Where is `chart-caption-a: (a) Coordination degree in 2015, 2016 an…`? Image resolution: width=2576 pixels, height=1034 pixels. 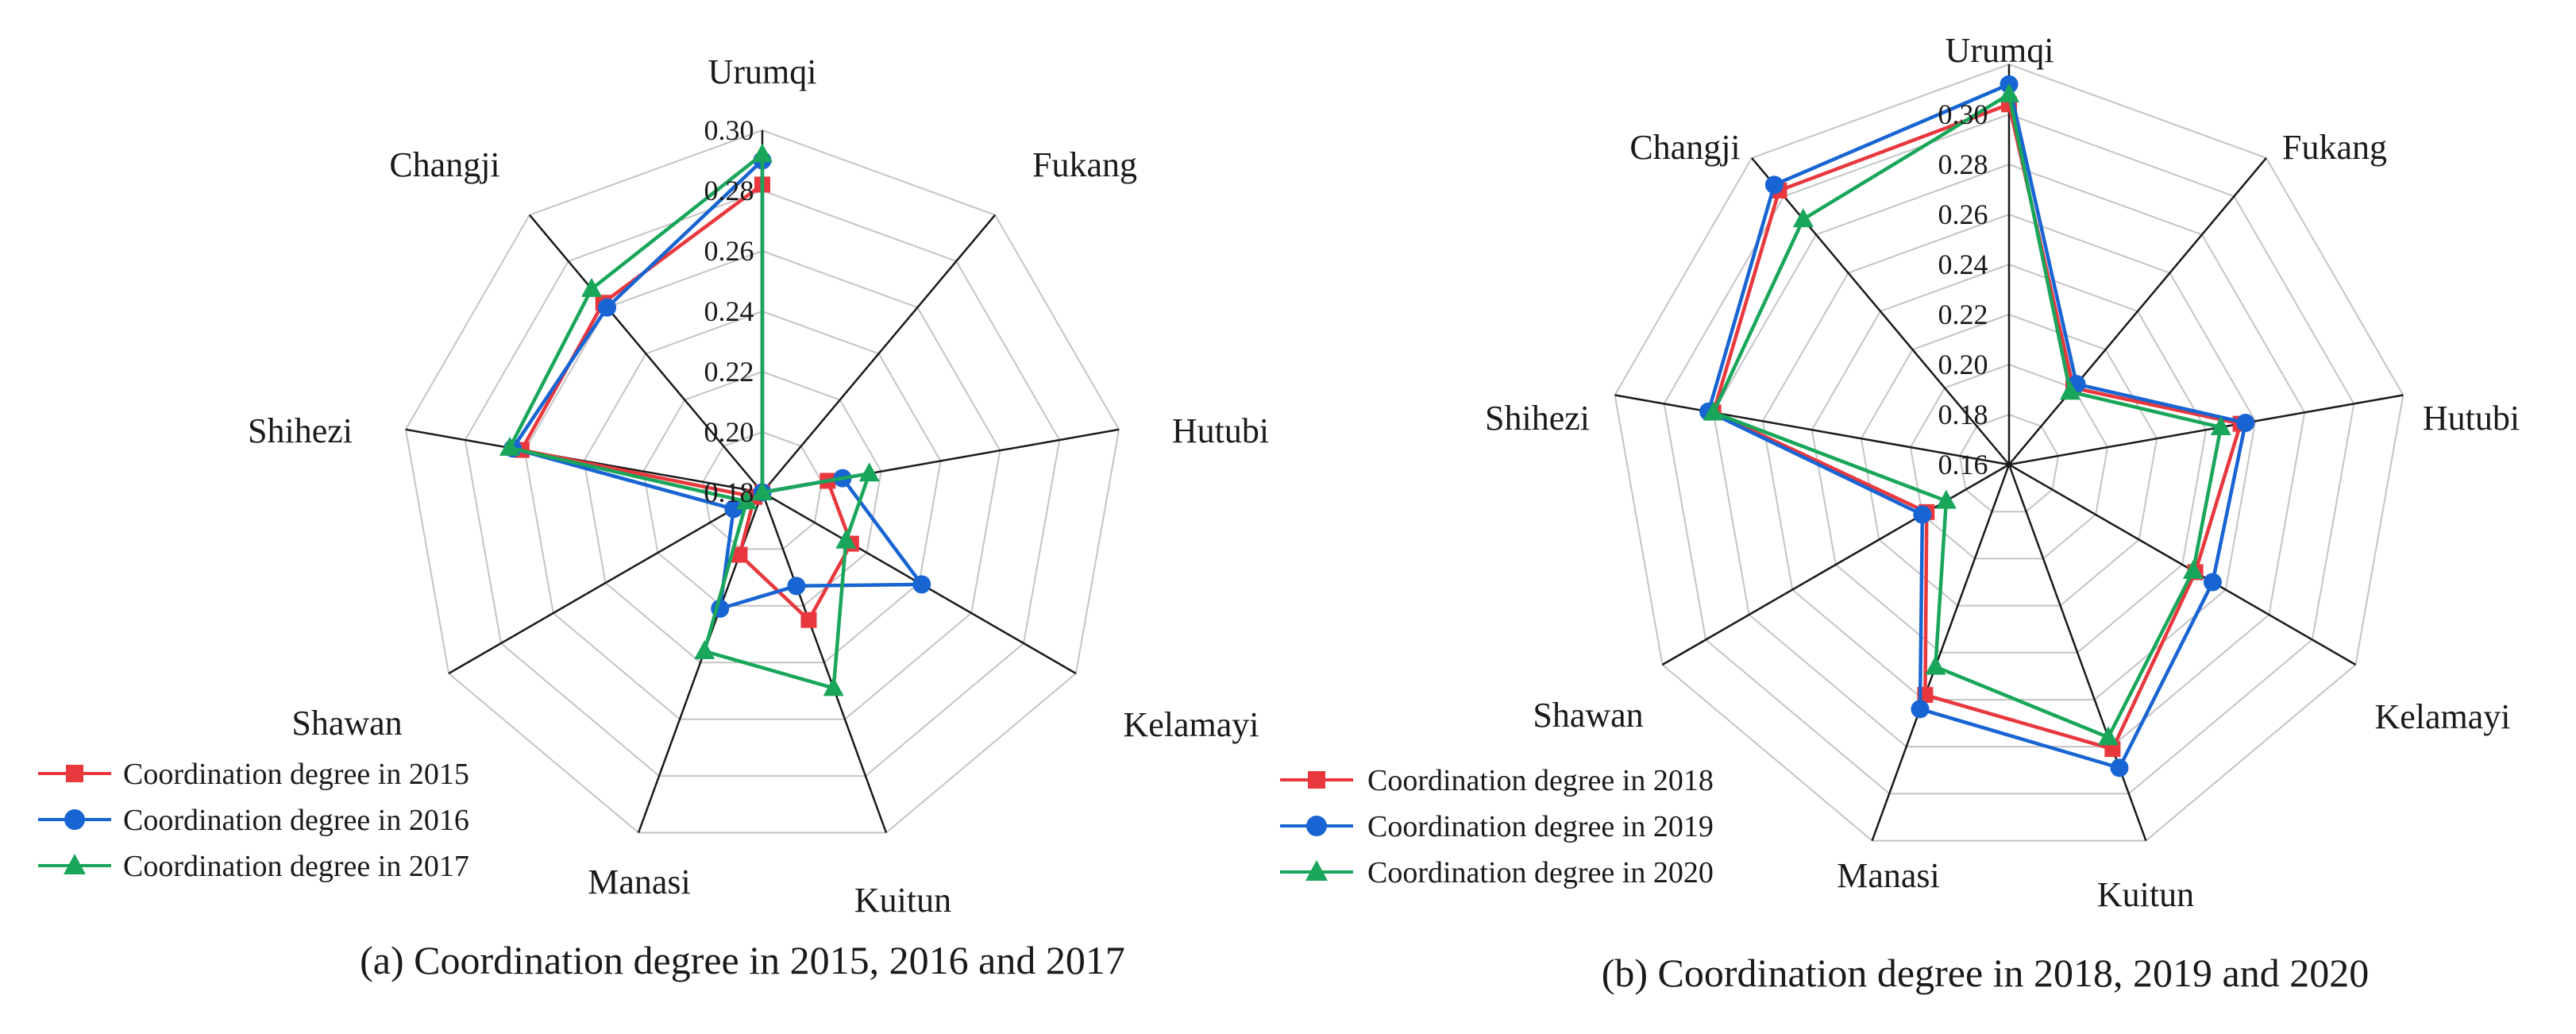 chart-caption-a: (a) Coordination degree in 2015, 2016 an… is located at coordinates (742, 960).